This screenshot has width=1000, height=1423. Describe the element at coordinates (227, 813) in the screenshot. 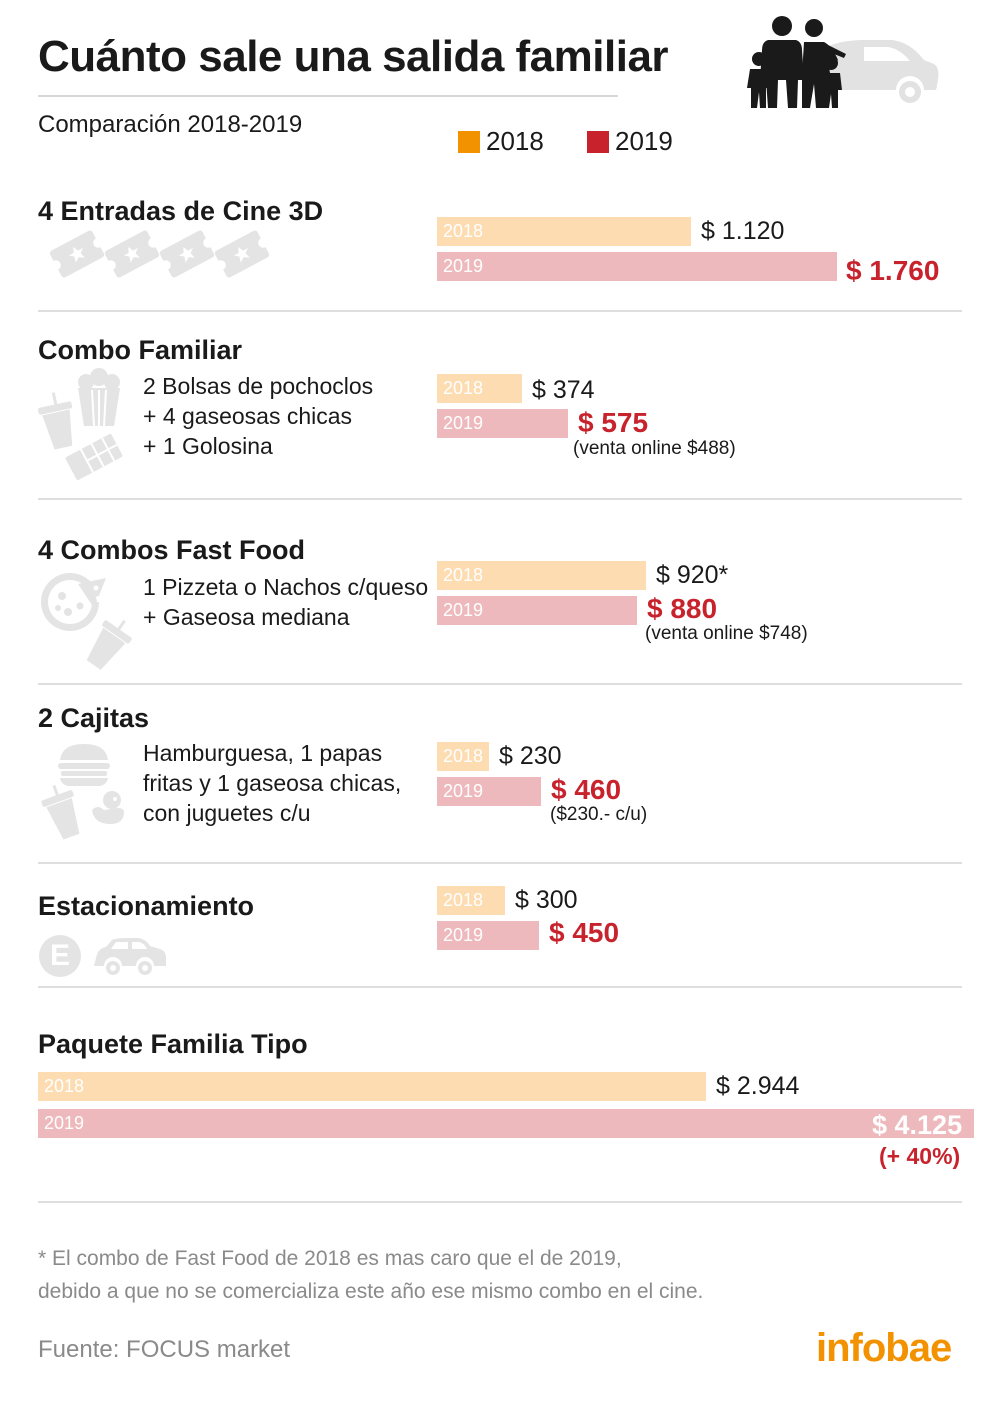

I see `description-line: con juguetes c/u` at that location.